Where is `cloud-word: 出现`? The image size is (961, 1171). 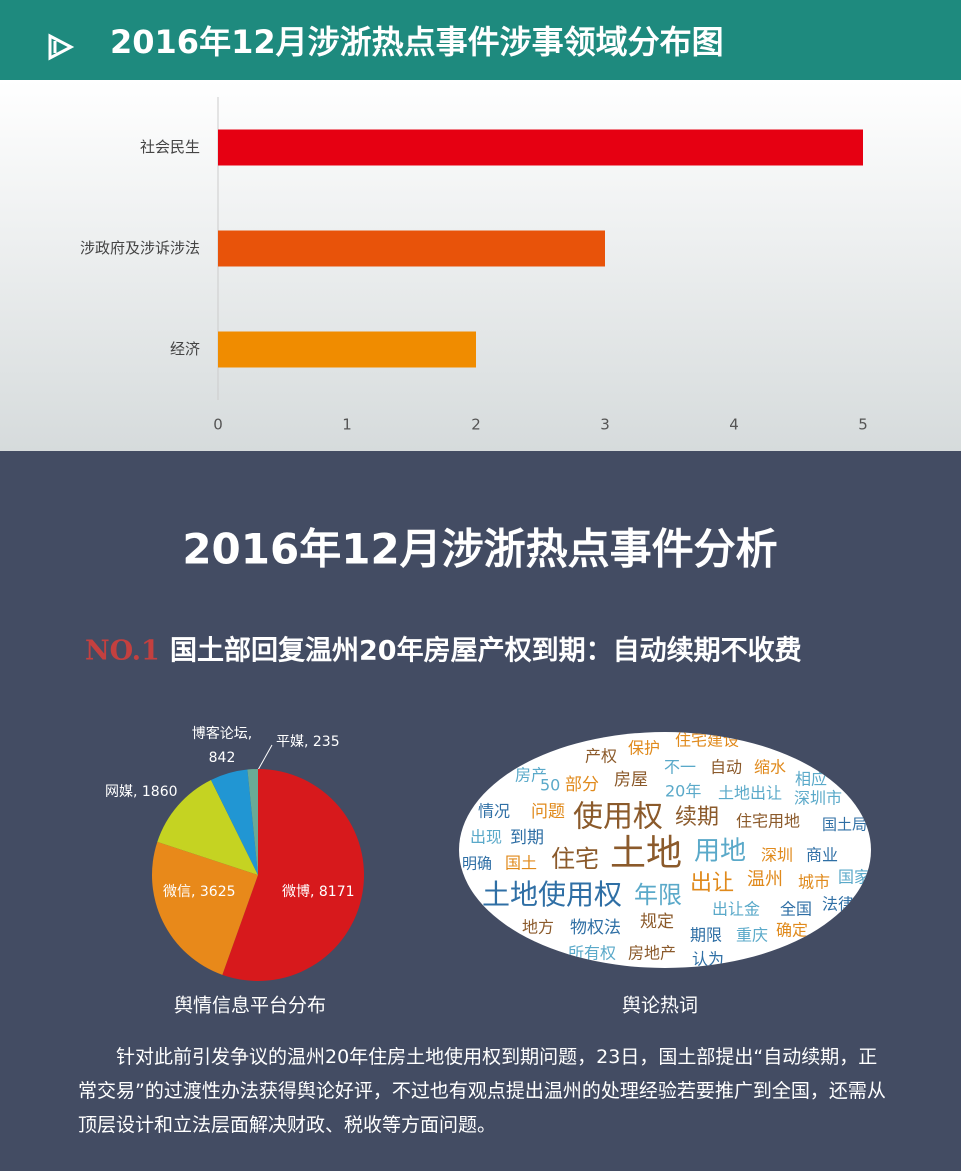
cloud-word: 出现 is located at coordinates (486, 837).